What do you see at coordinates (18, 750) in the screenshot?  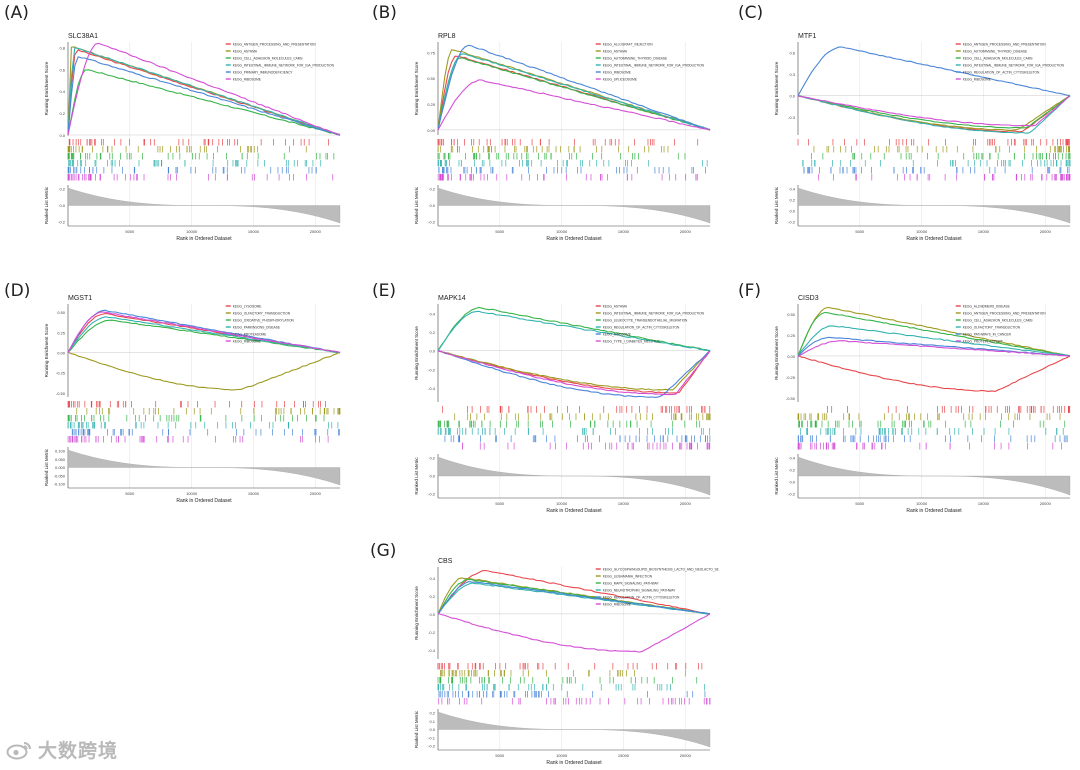 I see `weibo-icon` at bounding box center [18, 750].